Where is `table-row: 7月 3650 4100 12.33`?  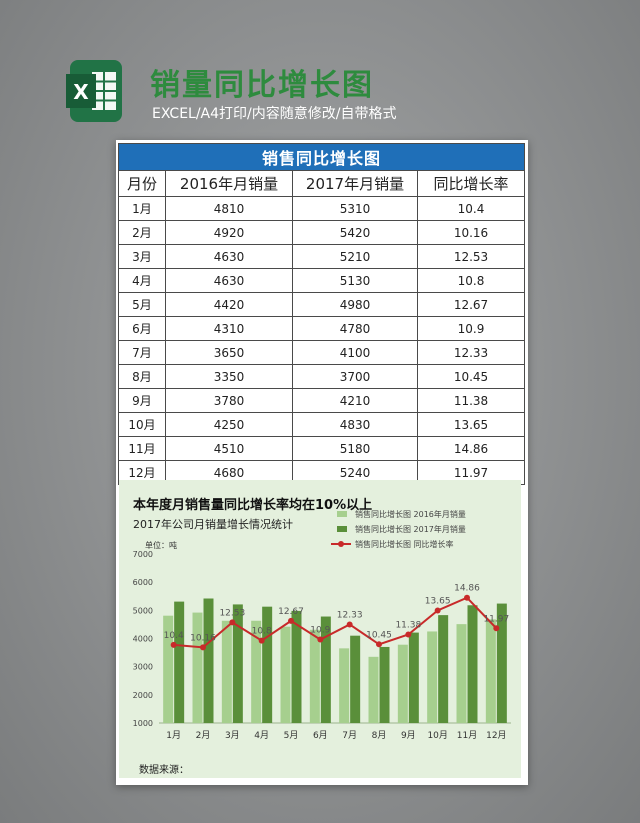 table-row: 7月 3650 4100 12.33 is located at coordinates (322, 352).